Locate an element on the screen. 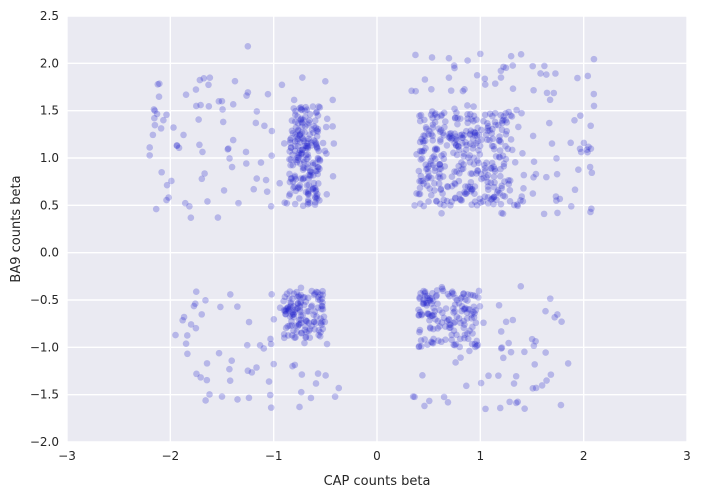  x-tick-label: 2 is located at coordinates (584, 456).